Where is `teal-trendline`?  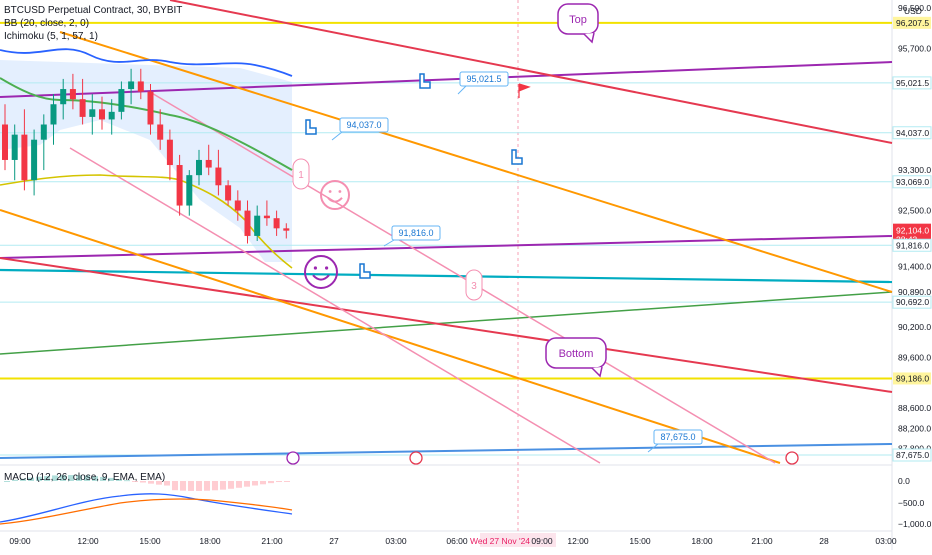 teal-trendline is located at coordinates (446, 276).